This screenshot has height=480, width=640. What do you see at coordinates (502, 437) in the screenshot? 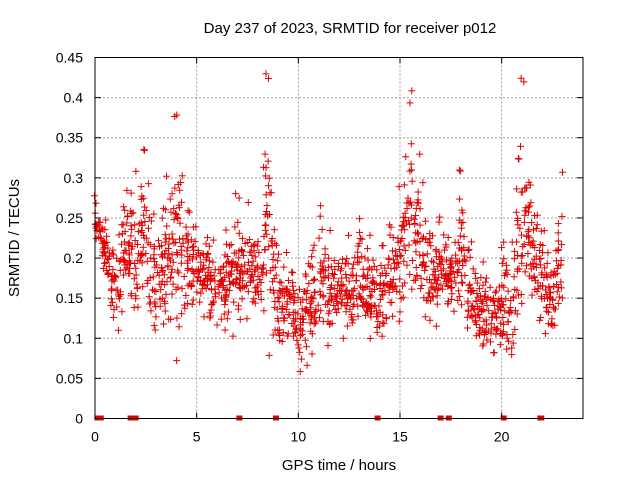
I see `x-tick-label: 20` at bounding box center [502, 437].